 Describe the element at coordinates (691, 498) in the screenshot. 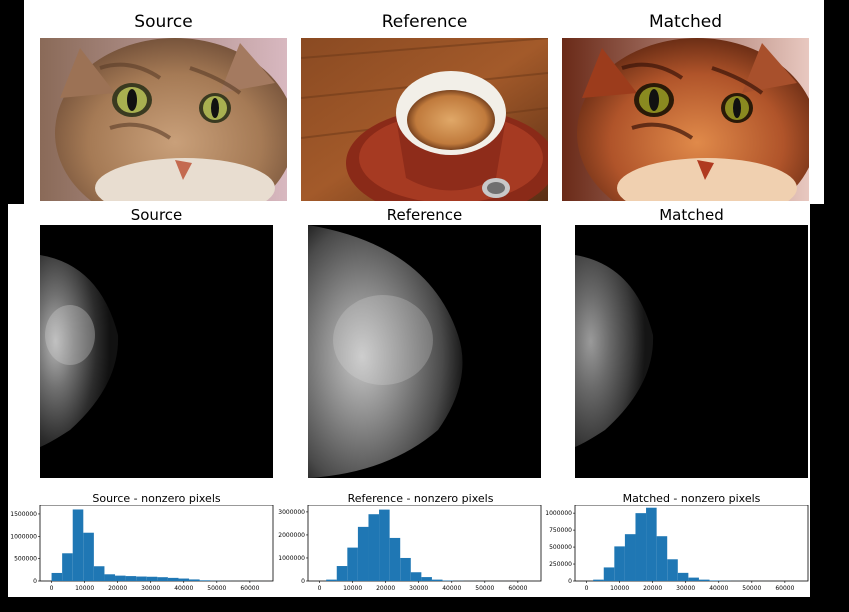

I see `hist-matched-title: Matched - nonzero pixels` at that location.